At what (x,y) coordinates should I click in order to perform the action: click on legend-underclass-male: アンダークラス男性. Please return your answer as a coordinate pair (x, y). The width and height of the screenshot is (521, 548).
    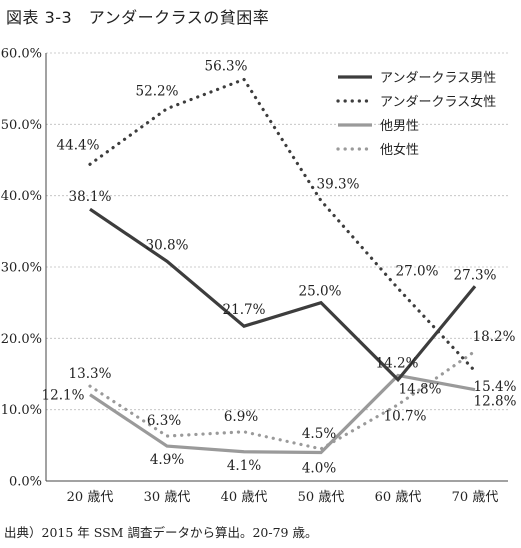
    Looking at the image, I should click on (417, 78).